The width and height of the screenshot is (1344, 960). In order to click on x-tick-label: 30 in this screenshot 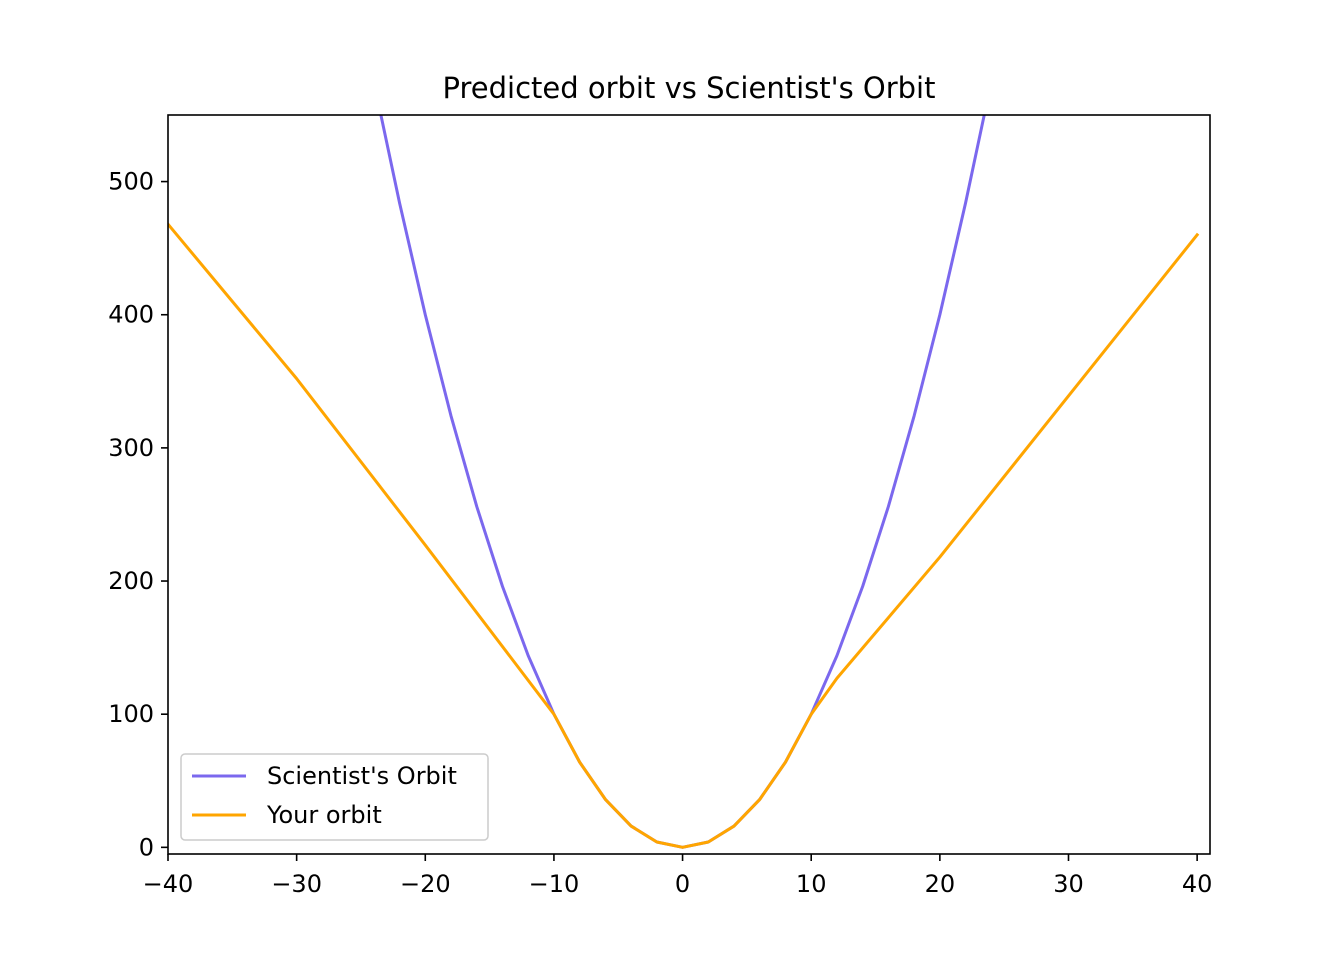, I will do `click(1068, 884)`.